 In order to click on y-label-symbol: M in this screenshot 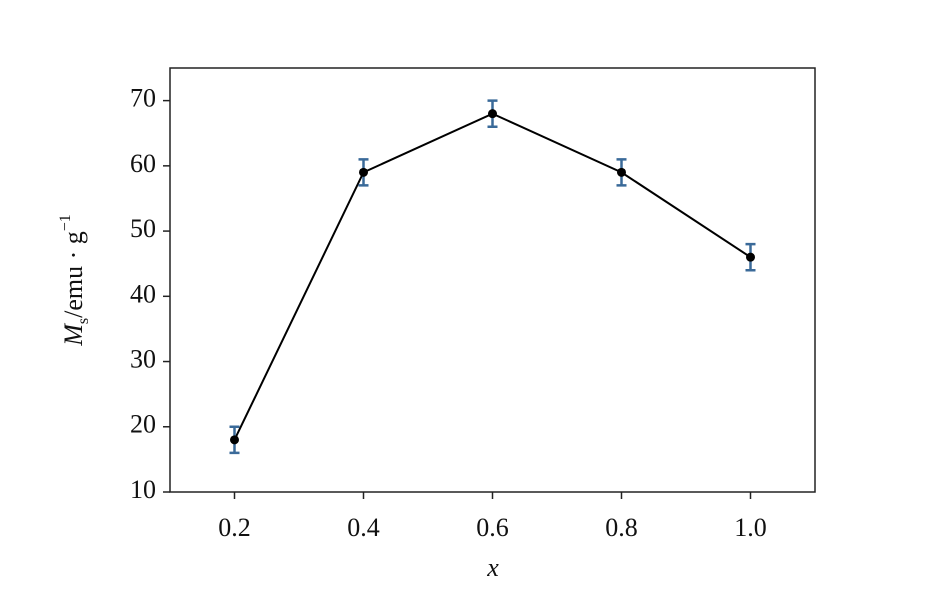, I will do `click(73, 335)`.